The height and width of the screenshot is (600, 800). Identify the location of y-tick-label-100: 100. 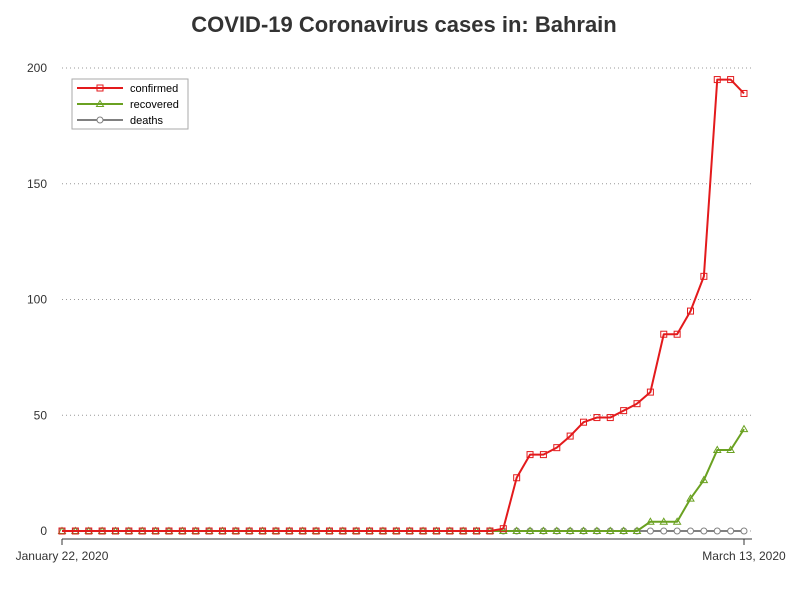
(37, 300).